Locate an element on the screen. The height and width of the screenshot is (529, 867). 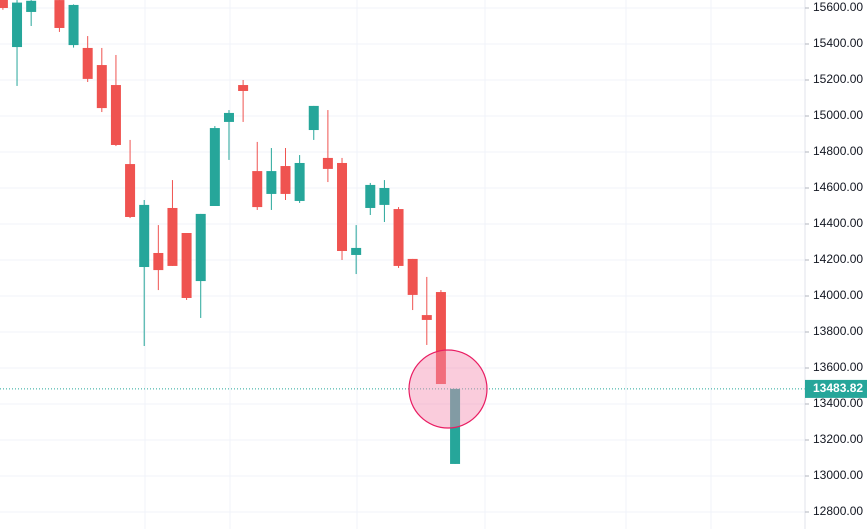
y-tick-label: 15200.00 is located at coordinates (838, 79).